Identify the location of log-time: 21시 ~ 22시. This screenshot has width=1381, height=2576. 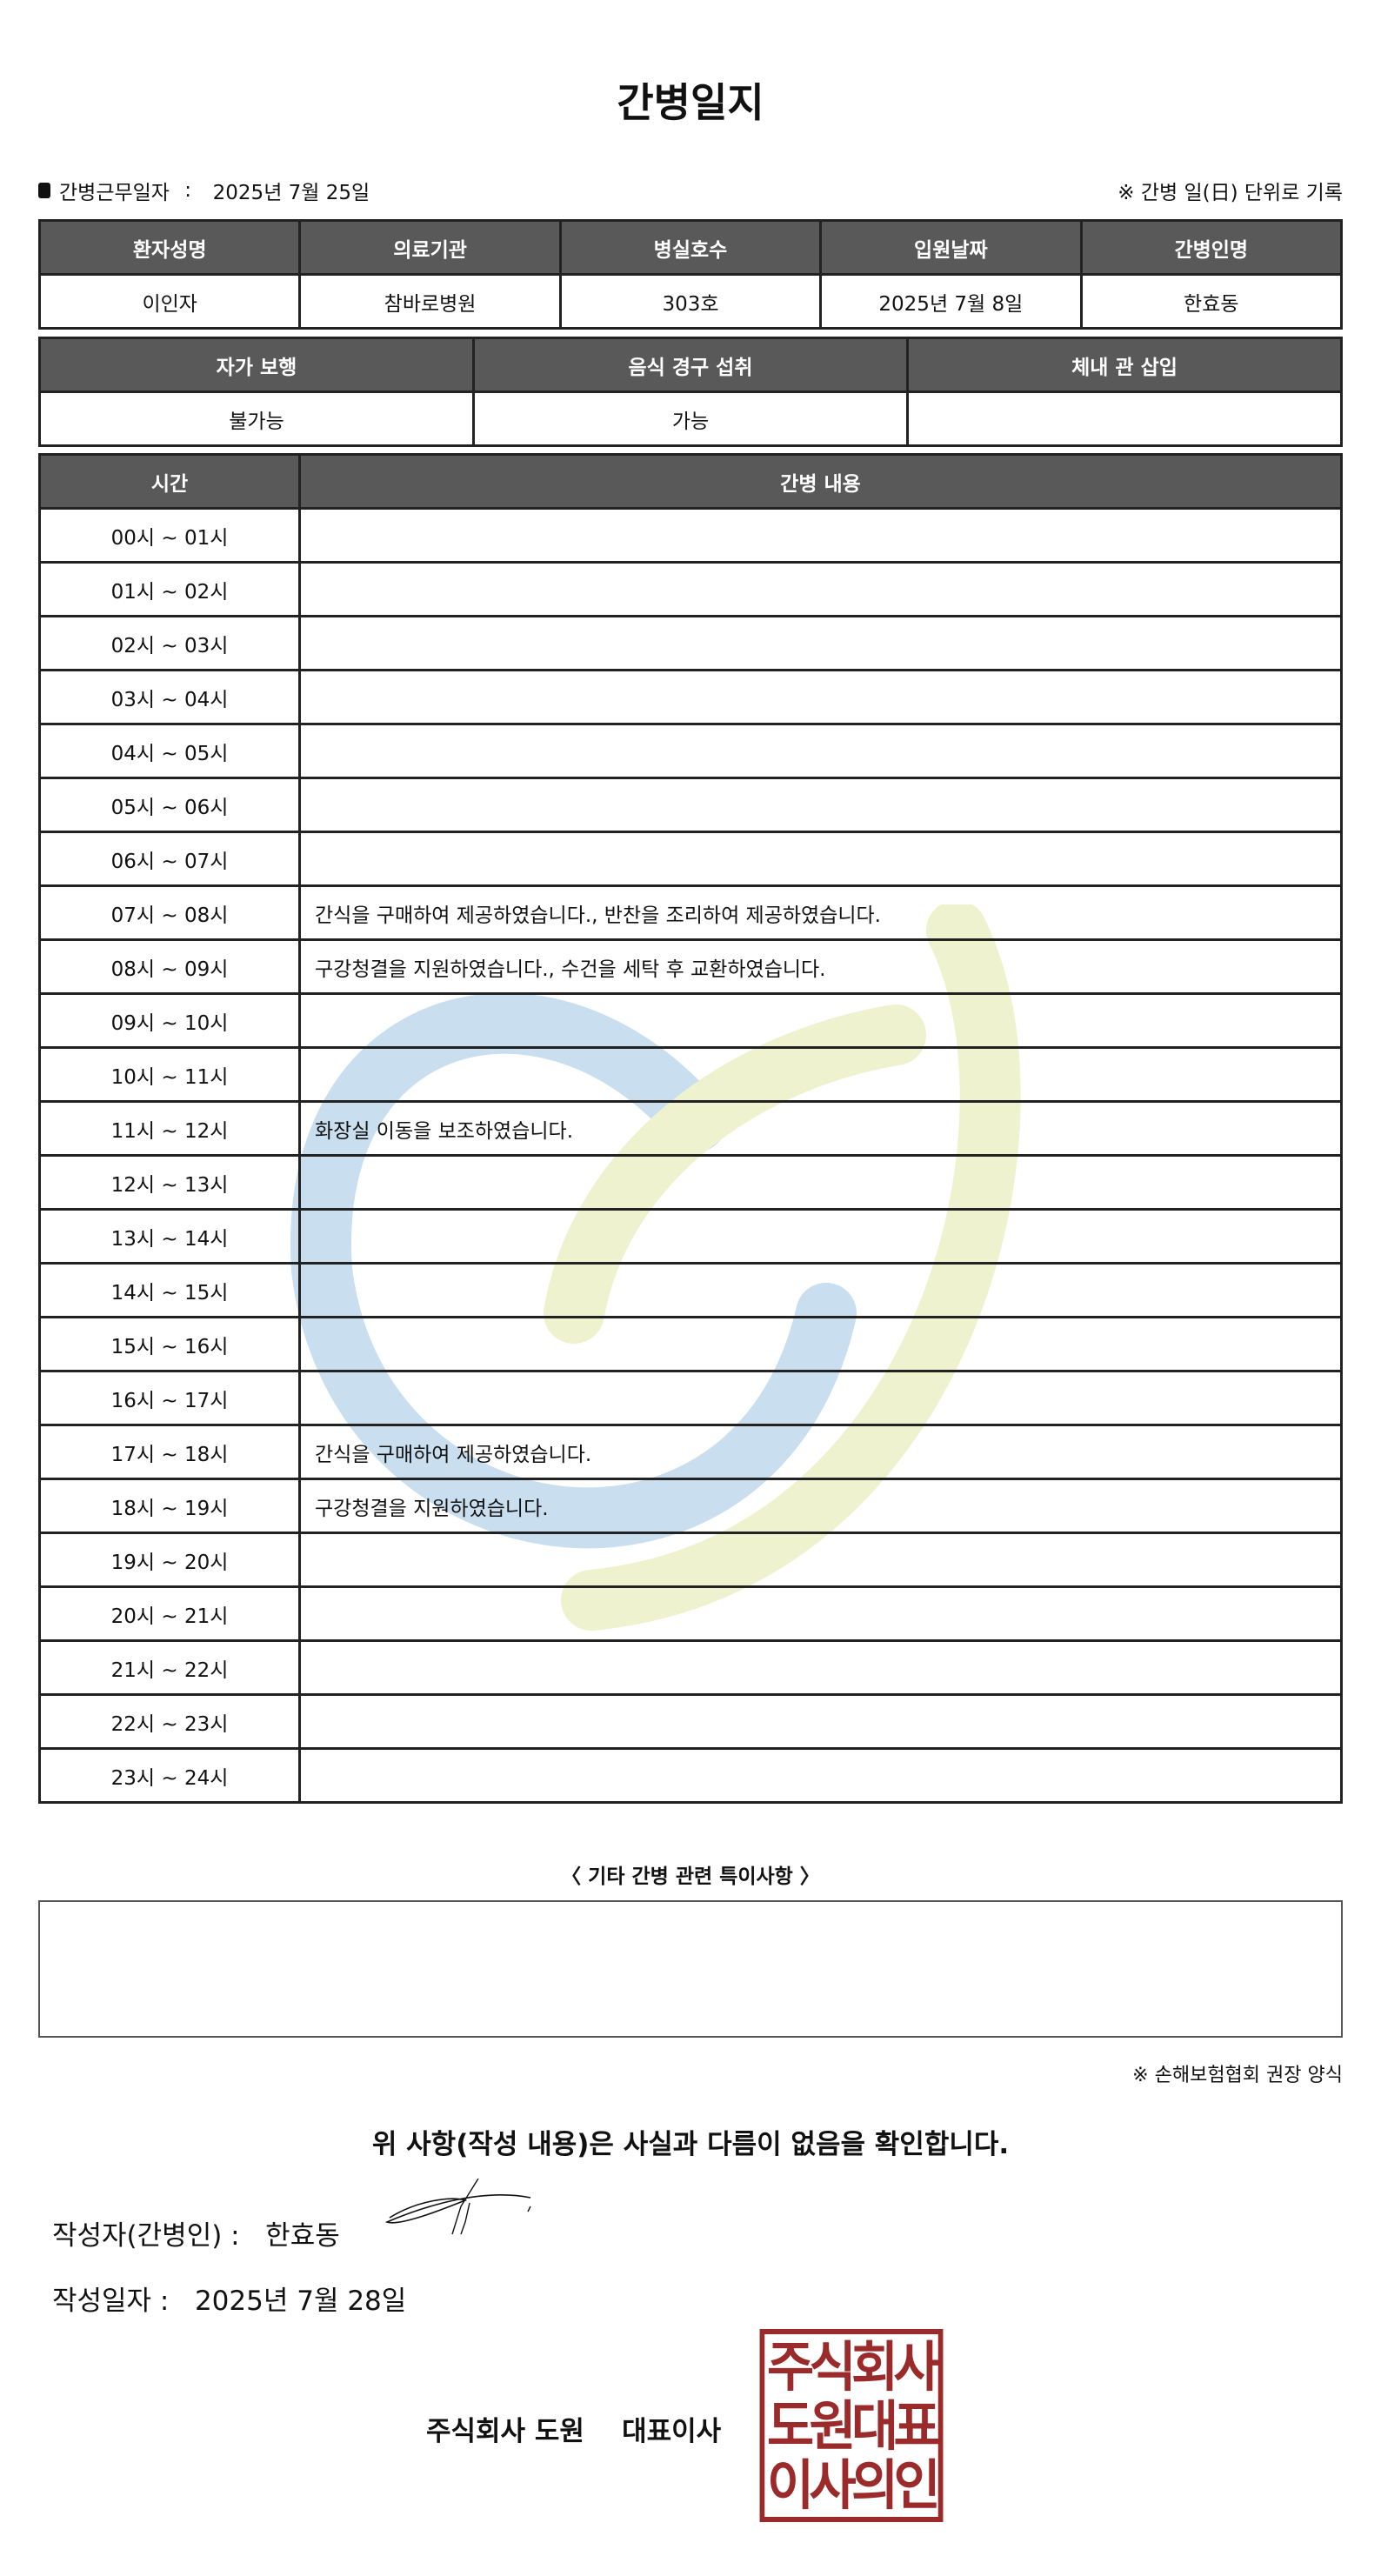
(169, 1667).